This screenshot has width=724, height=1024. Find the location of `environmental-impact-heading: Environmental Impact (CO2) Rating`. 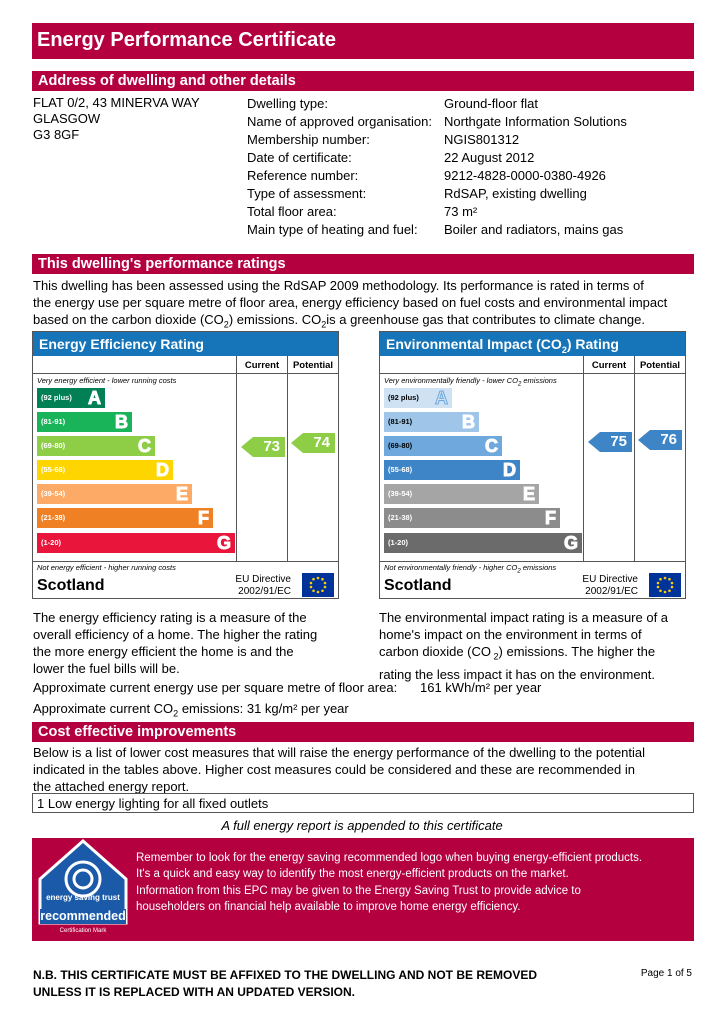

environmental-impact-heading: Environmental Impact (CO2) Rating is located at coordinates (532, 344).